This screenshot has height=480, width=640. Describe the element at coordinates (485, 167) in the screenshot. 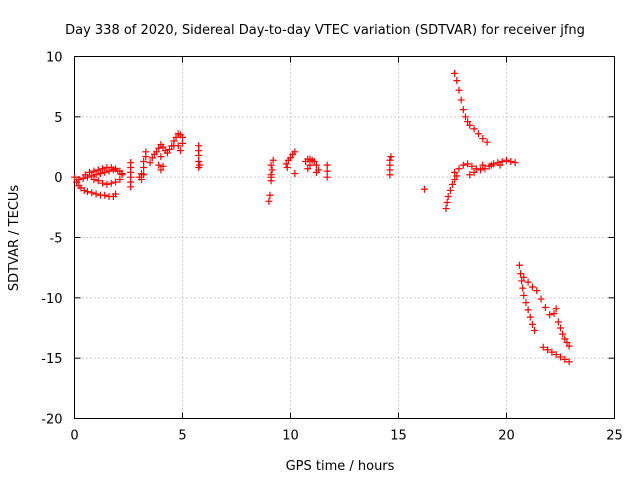

I see `series-arc-q` at that location.